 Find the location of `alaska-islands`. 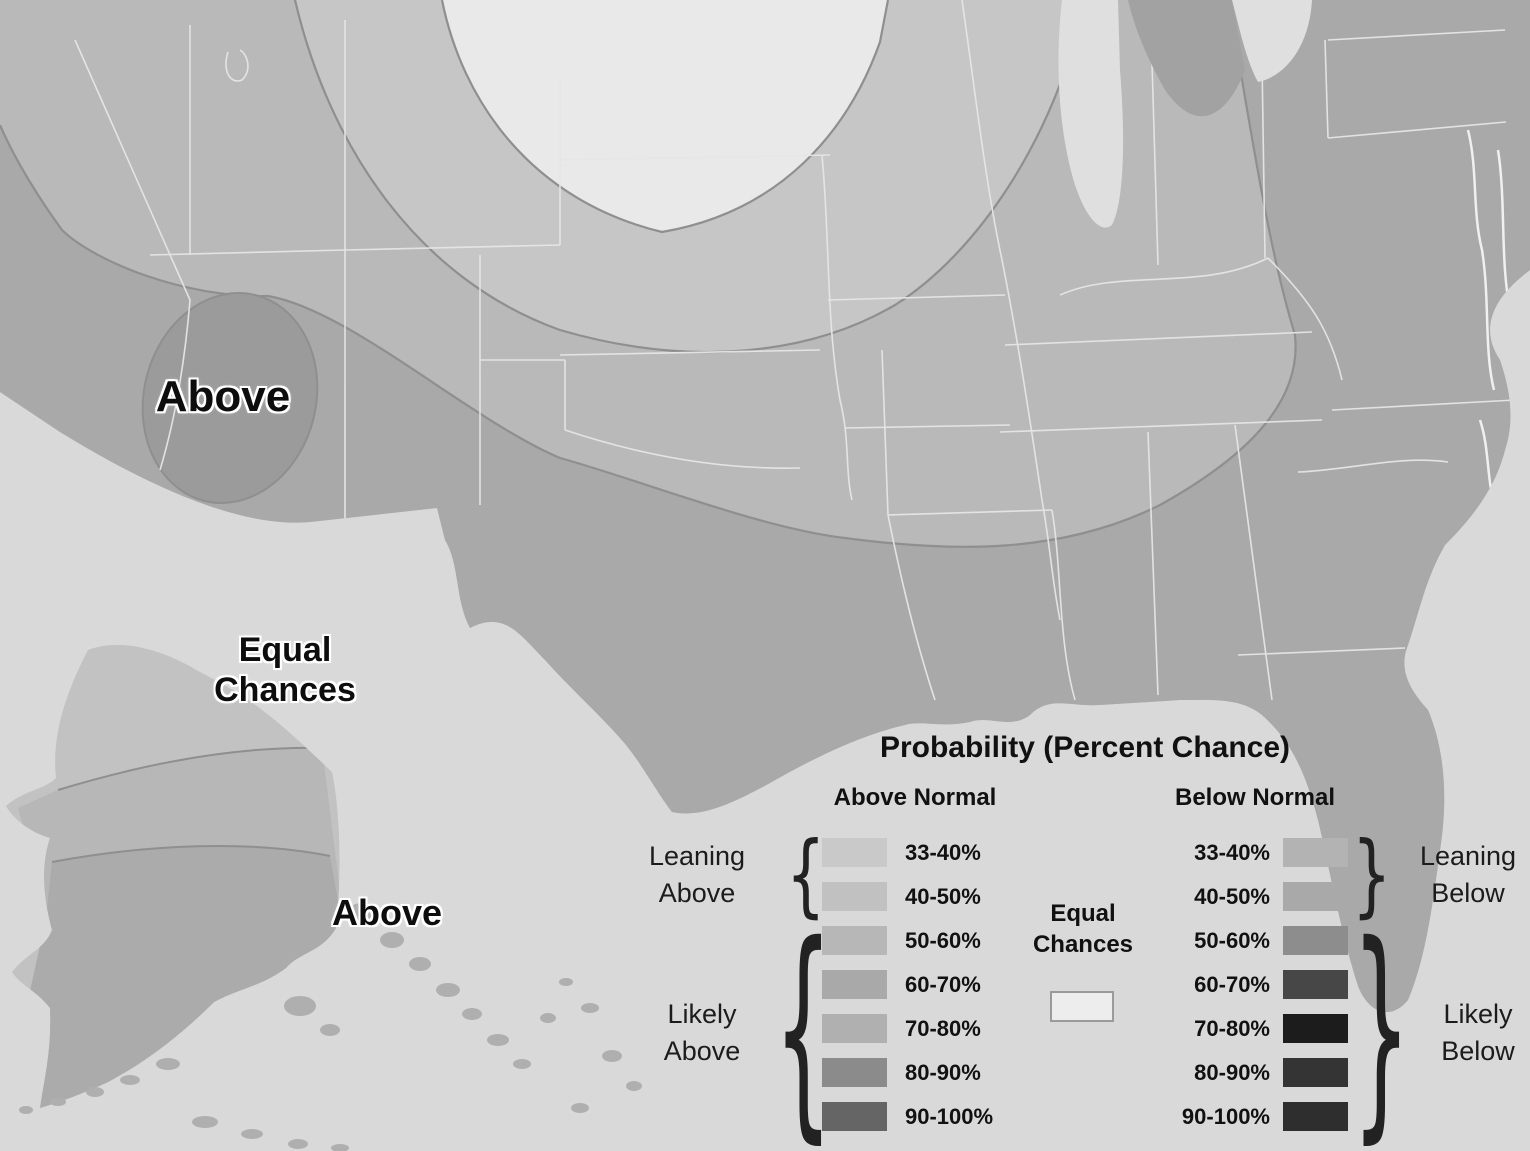

alaska-islands is located at coordinates (330, 1027).